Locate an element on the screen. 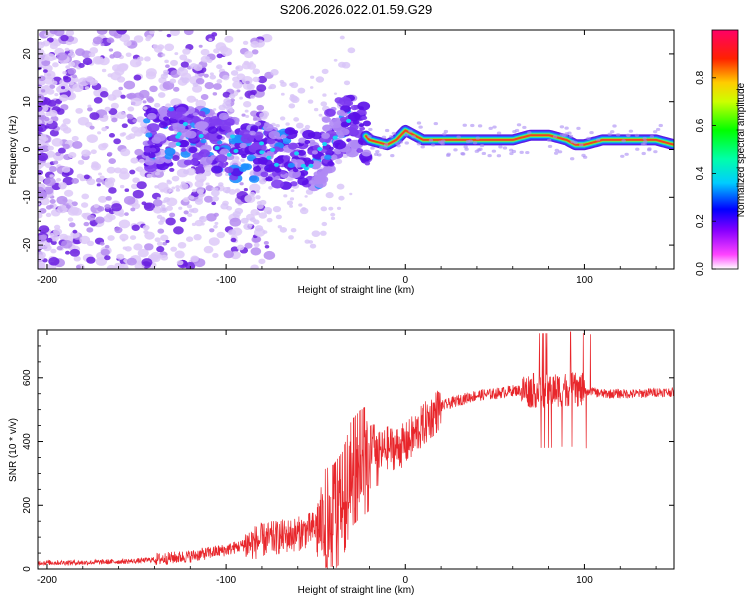 This screenshot has height=600, width=750. x-tick-label: 0 is located at coordinates (405, 580).